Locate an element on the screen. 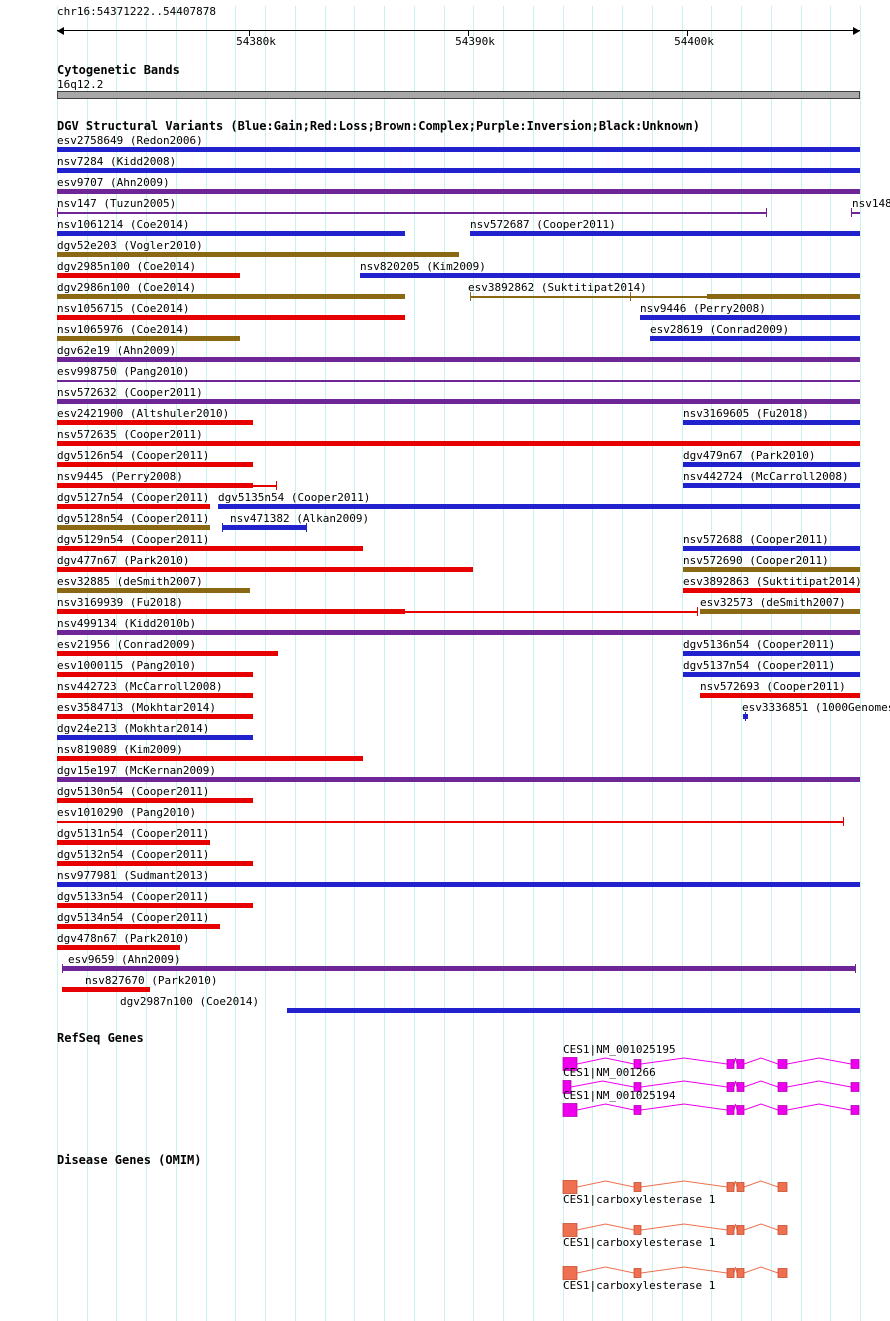 The width and height of the screenshot is (890, 1321). variant-label: nsv827670 (Park2010) is located at coordinates (151, 980).